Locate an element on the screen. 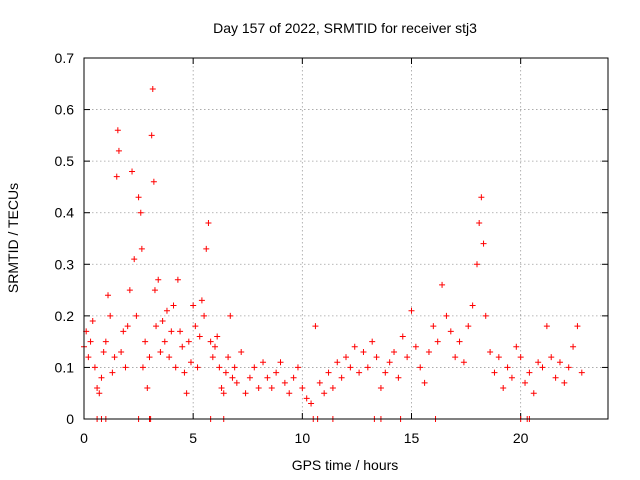  y-tick-label: 0.1 is located at coordinates (65, 367).